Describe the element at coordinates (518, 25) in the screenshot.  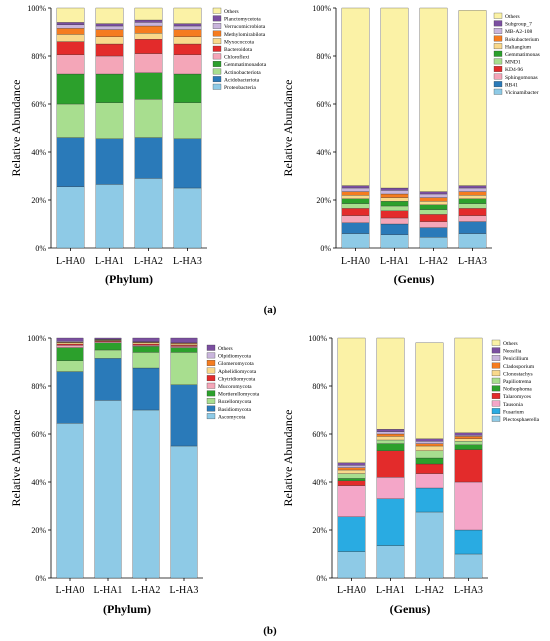
I see `legend-label: Subgroup_7` at that location.